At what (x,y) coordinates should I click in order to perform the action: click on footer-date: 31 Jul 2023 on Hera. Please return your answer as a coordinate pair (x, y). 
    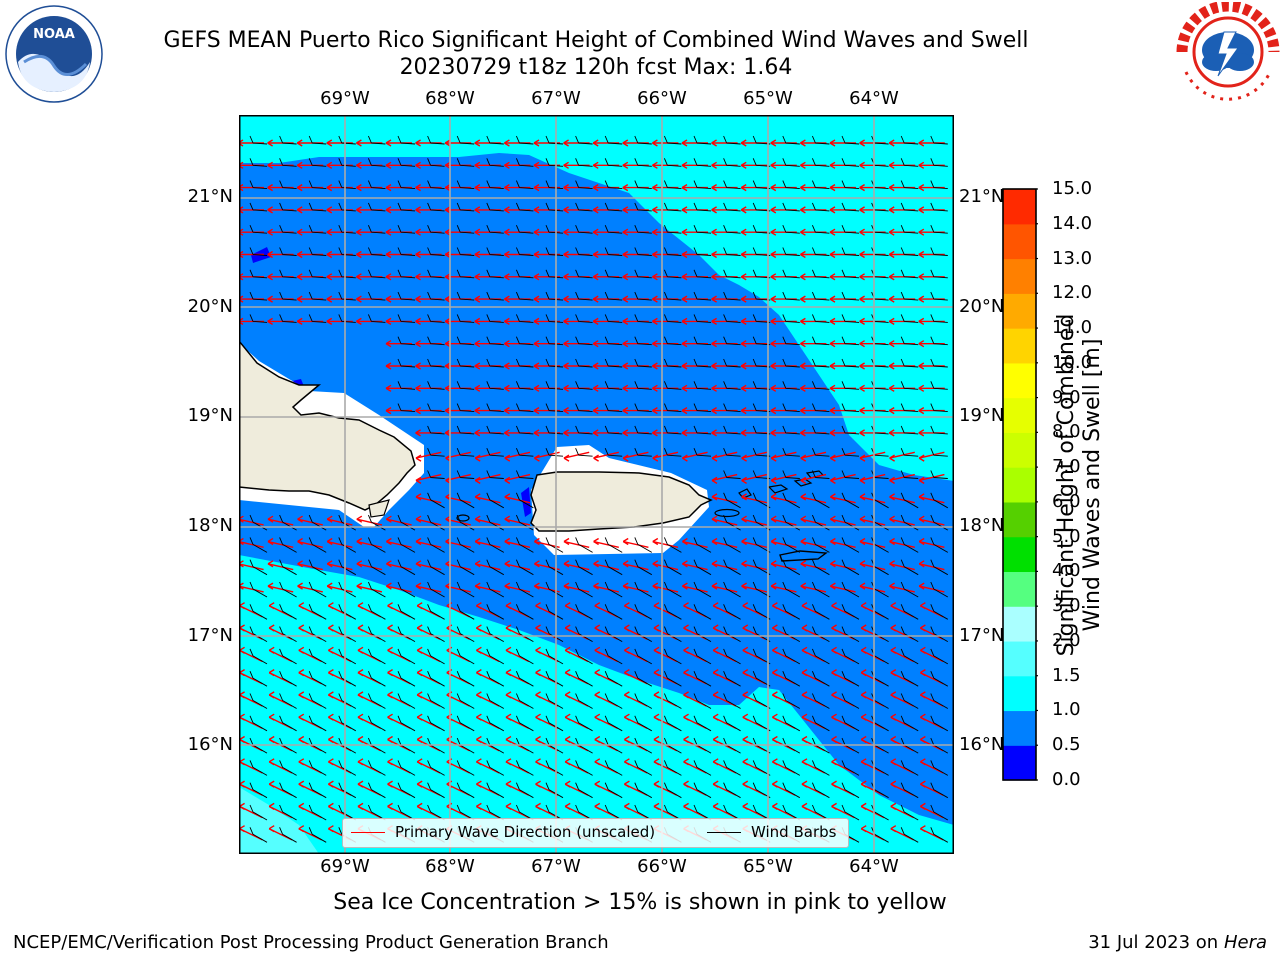
    Looking at the image, I should click on (1177, 942).